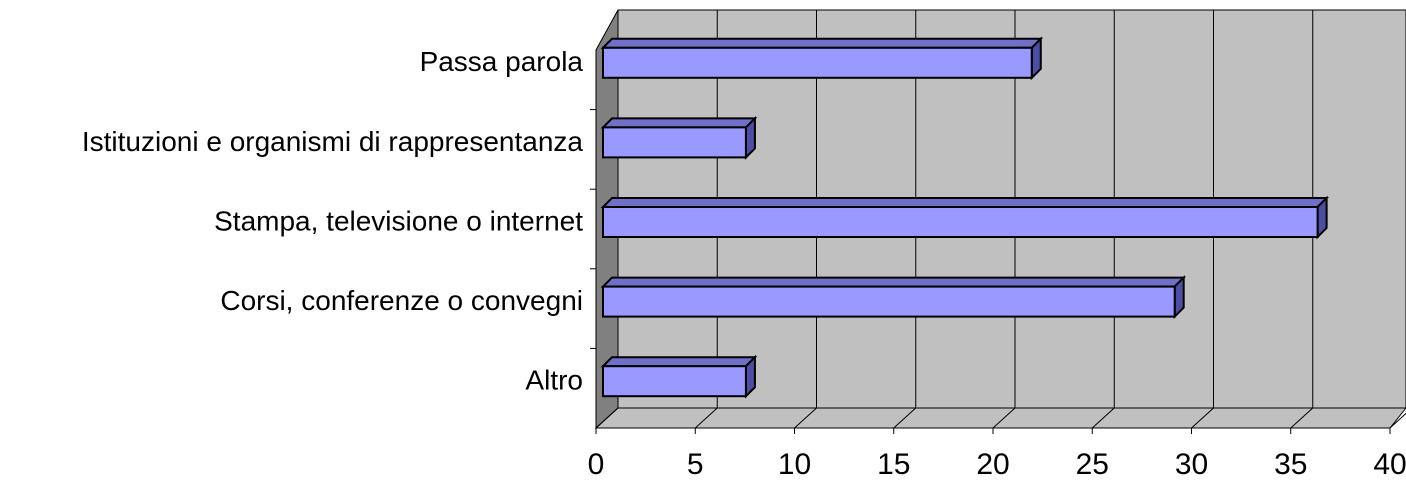  I want to click on y-tick-label: Altro, so click(554, 380).